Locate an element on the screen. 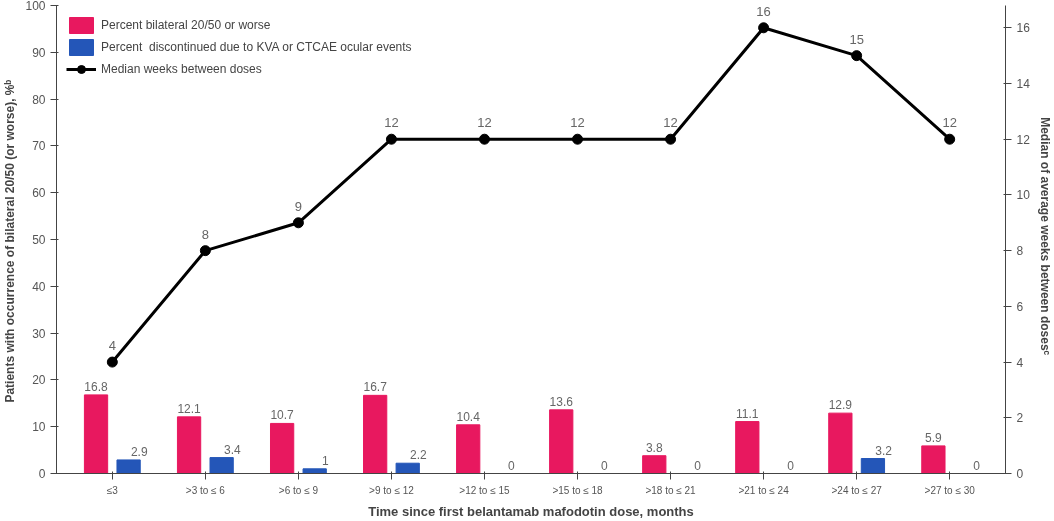 This screenshot has height=521, width=1054. y-tick-label: 30 is located at coordinates (39, 333).